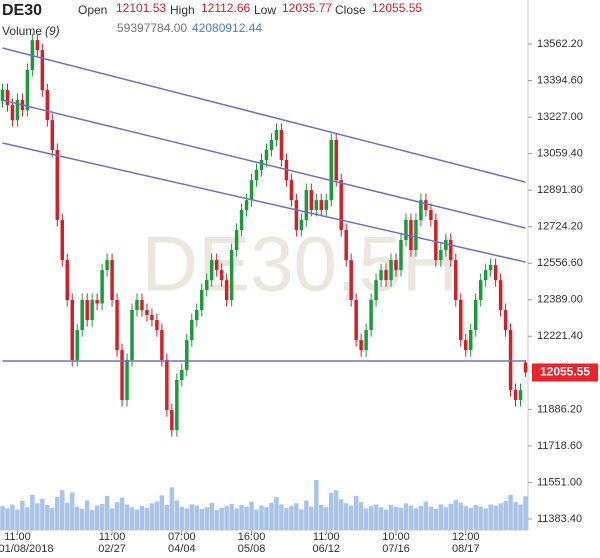  Describe the element at coordinates (326, 549) in the screenshot. I see `x-tick-date: 06/12` at that location.